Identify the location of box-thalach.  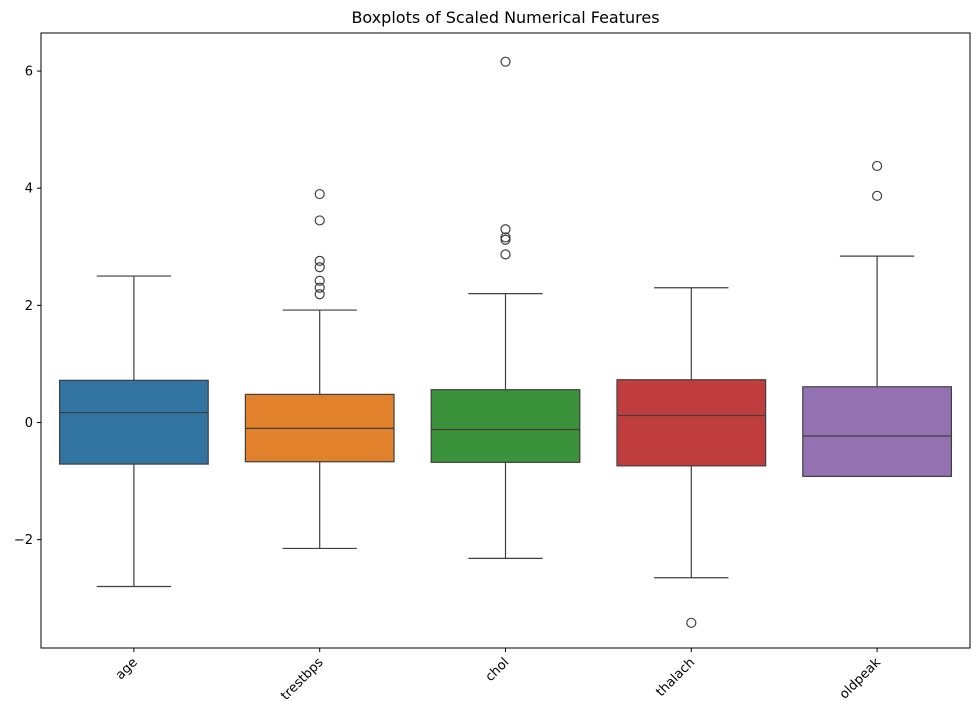
(691, 457).